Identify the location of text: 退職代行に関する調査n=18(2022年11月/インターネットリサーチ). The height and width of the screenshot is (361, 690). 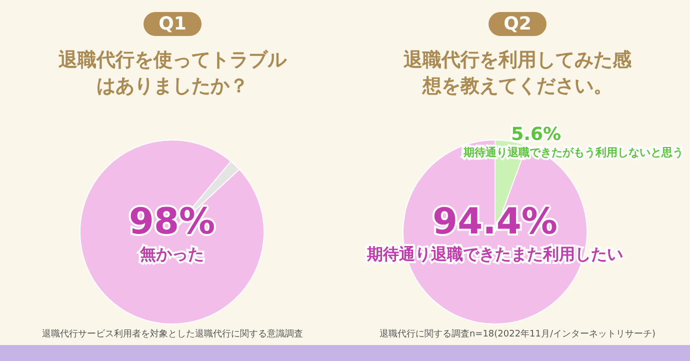
(517, 334).